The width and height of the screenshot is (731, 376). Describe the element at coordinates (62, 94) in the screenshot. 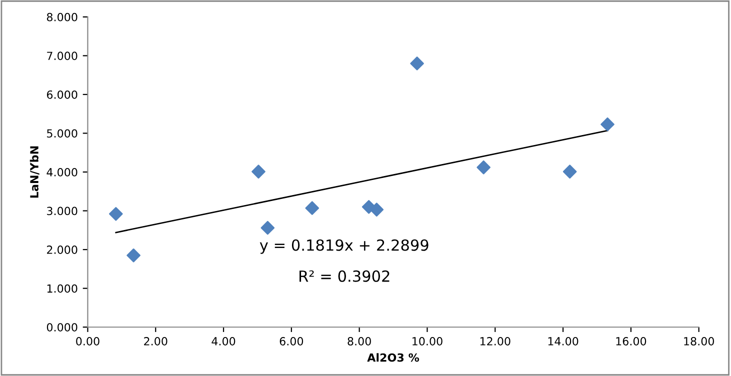

I see `y-tick-label: 6.000` at that location.